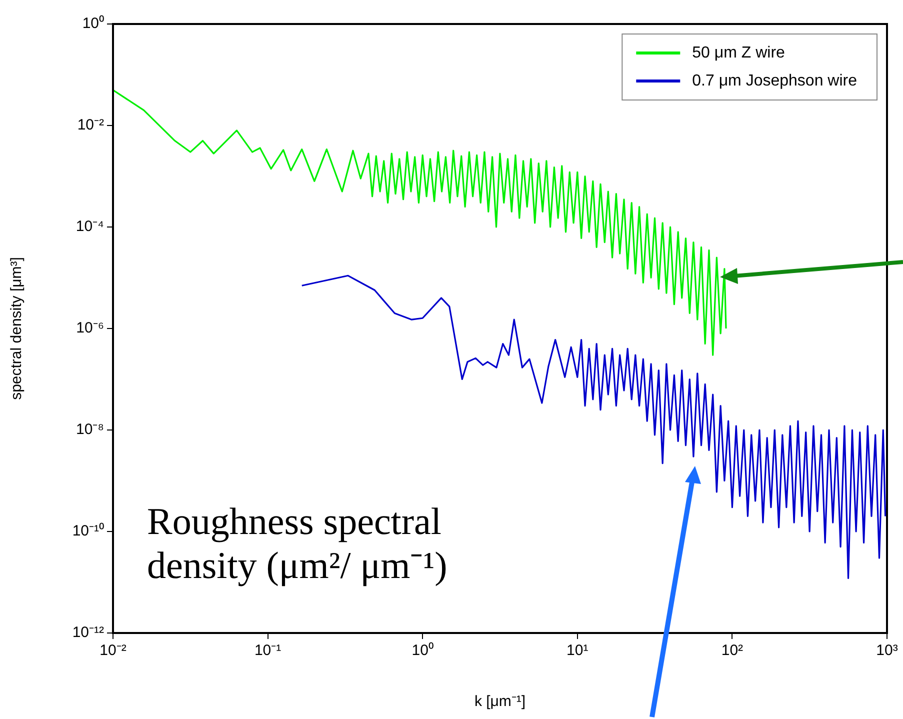 This screenshot has height=719, width=903. I want to click on legend-label: 50 μm Z wire, so click(739, 53).